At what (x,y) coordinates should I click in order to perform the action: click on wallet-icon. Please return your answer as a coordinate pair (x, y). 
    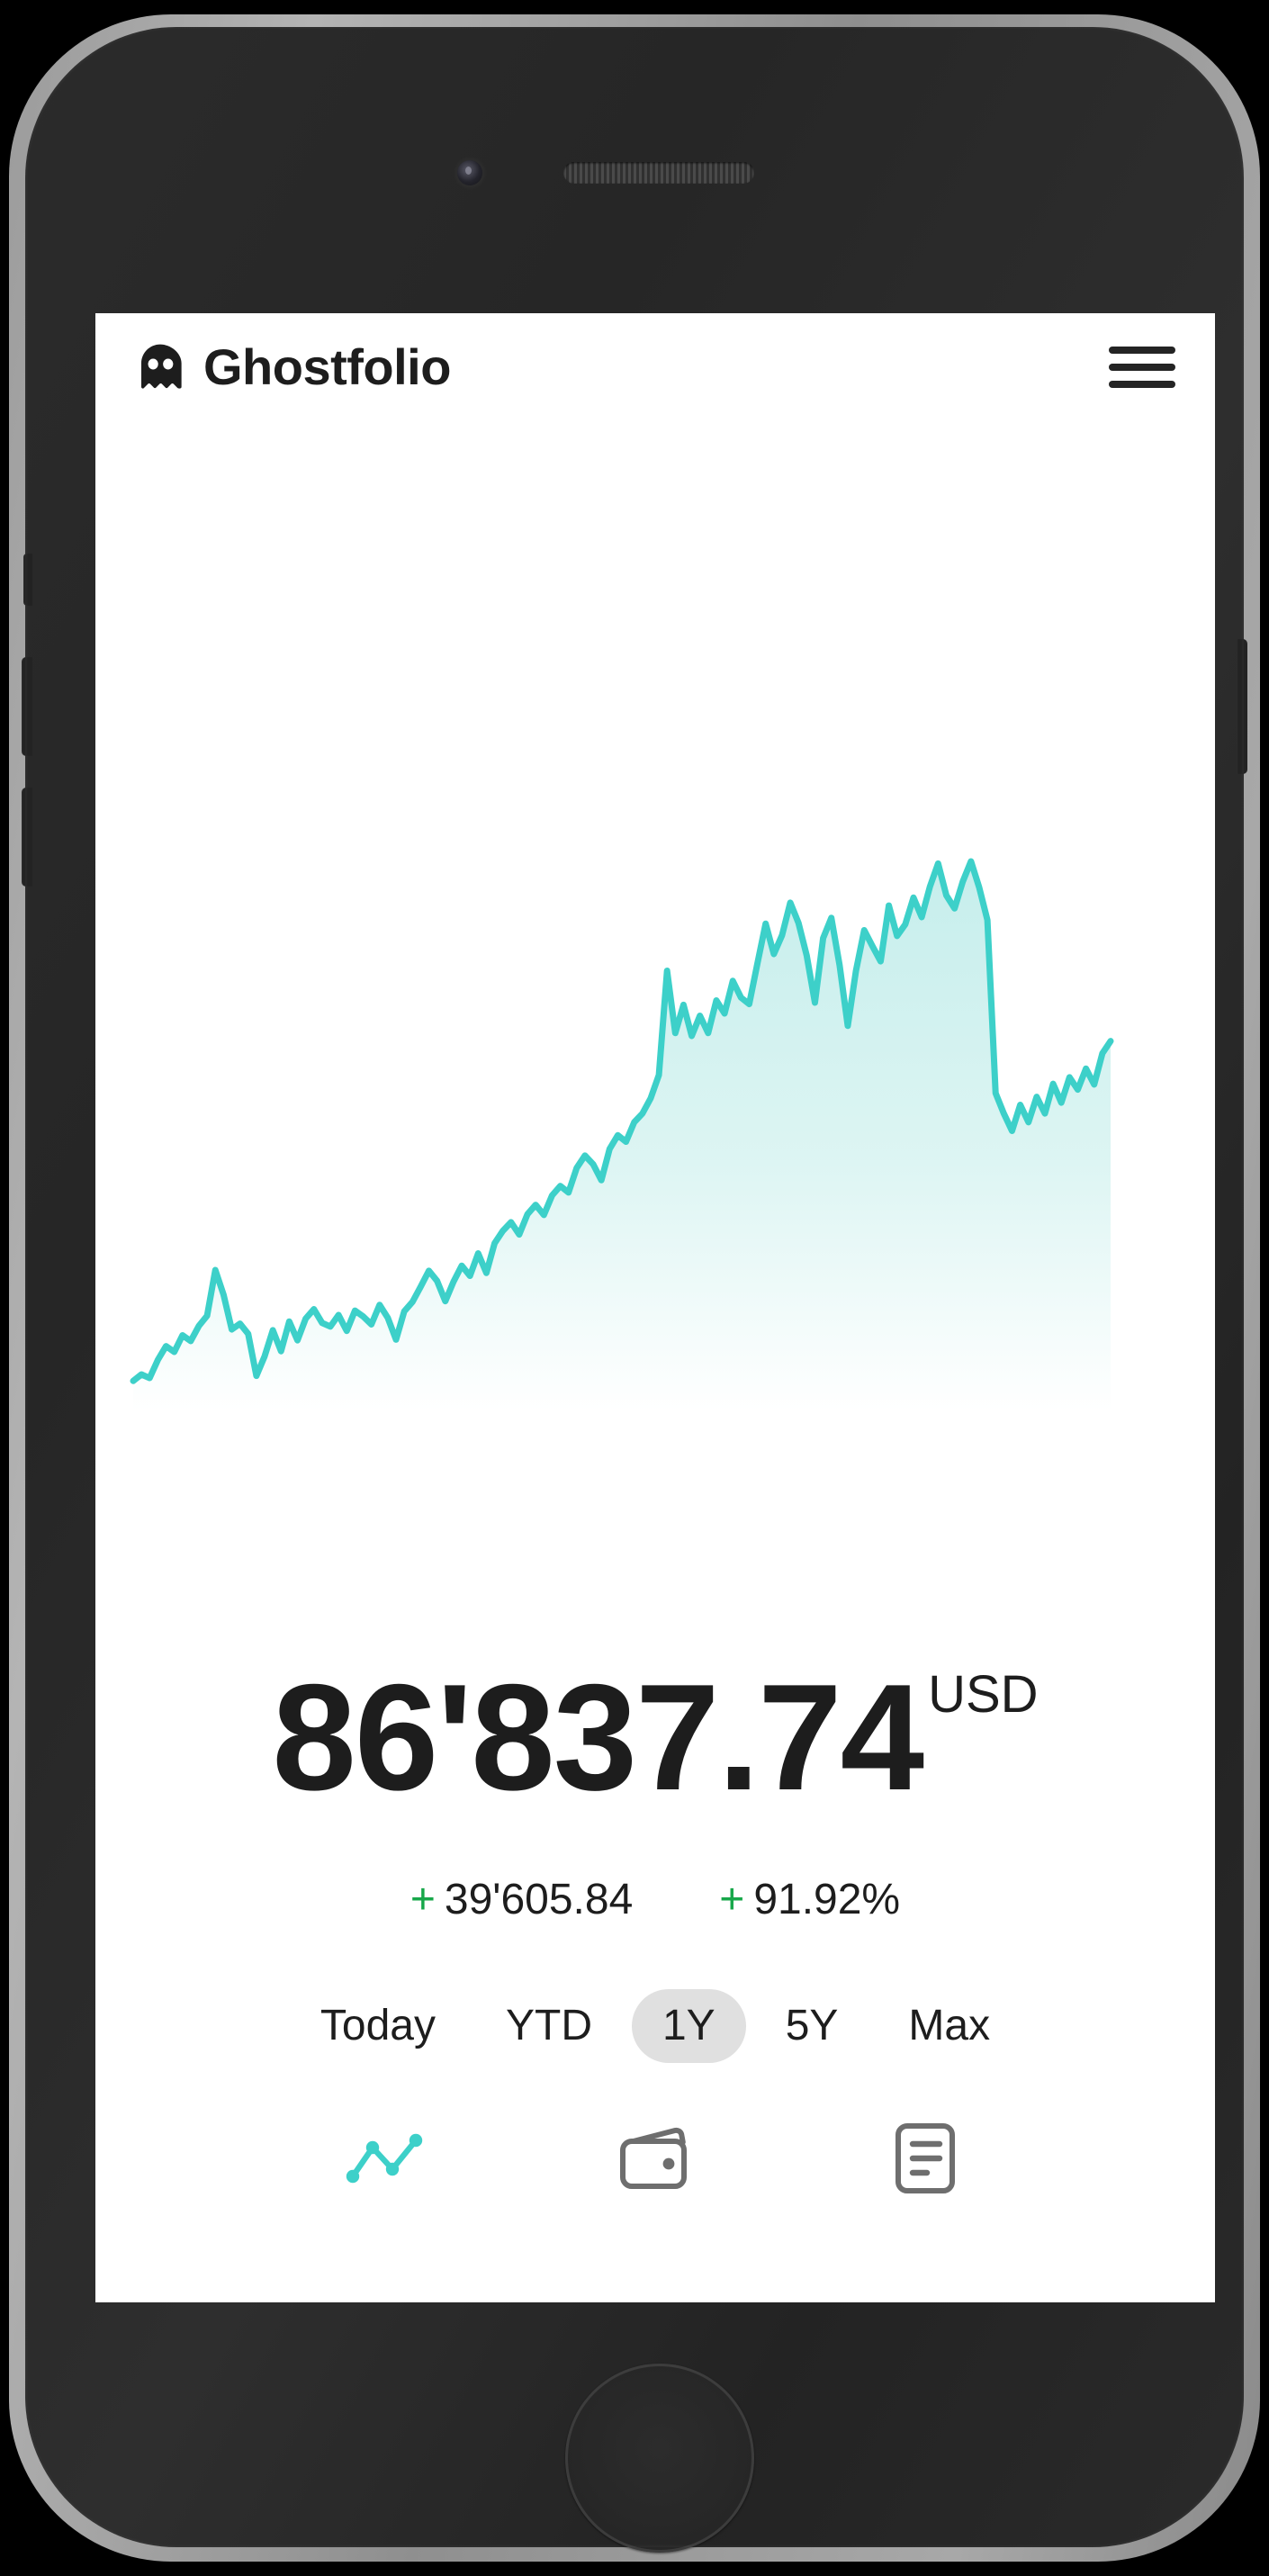
    Looking at the image, I should click on (655, 2158).